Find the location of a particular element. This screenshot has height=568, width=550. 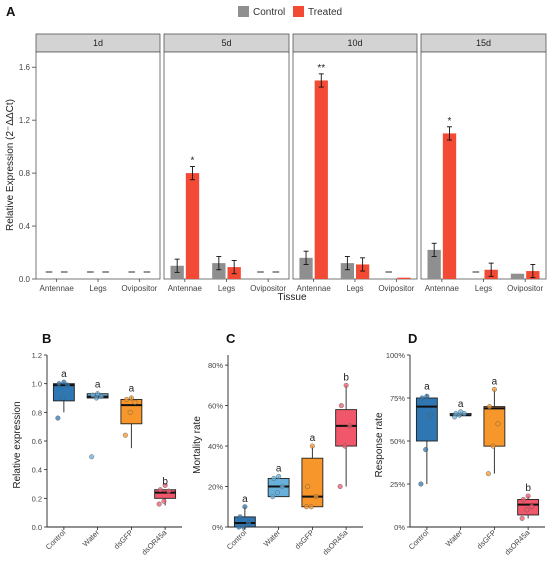

legend-swatch-control is located at coordinates (243, 11).